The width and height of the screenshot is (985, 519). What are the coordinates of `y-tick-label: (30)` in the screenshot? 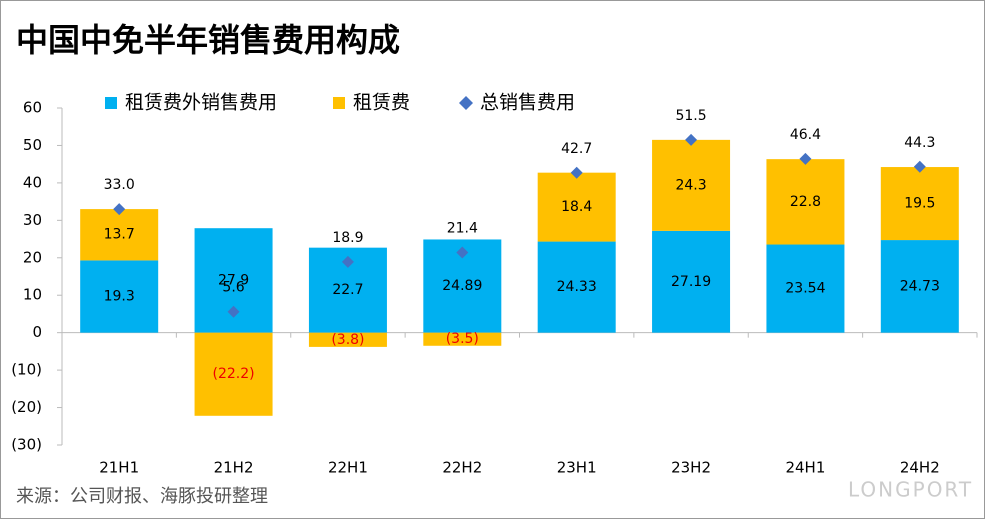 It's located at (26, 445).